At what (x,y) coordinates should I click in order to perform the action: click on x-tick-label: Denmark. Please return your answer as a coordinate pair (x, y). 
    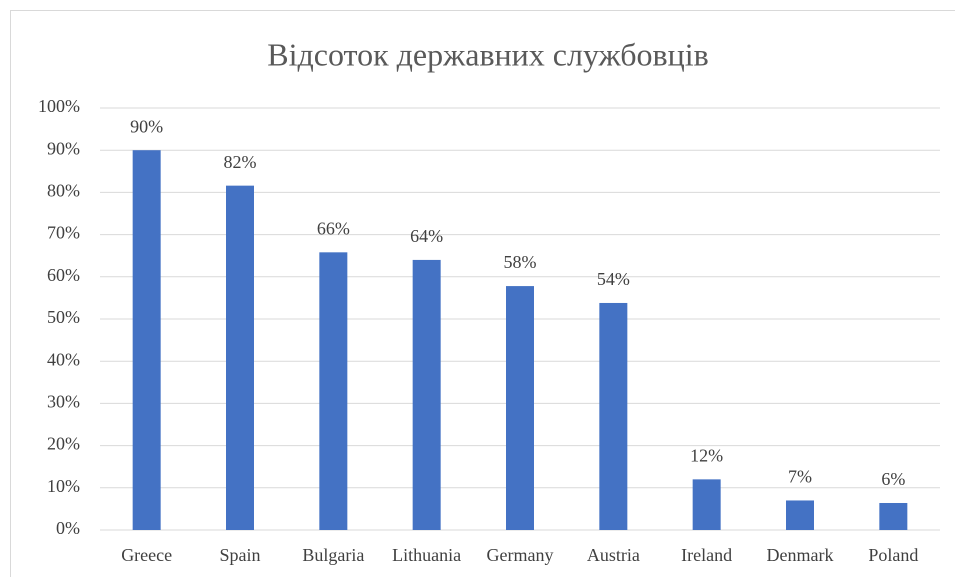
    Looking at the image, I should click on (800, 555).